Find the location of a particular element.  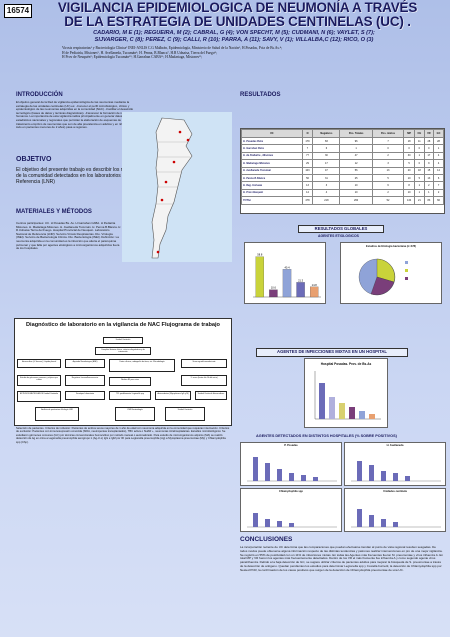

pie-chart-global: Estudios de Etiología bacteriana (n=478) is located at coordinates (391, 273).